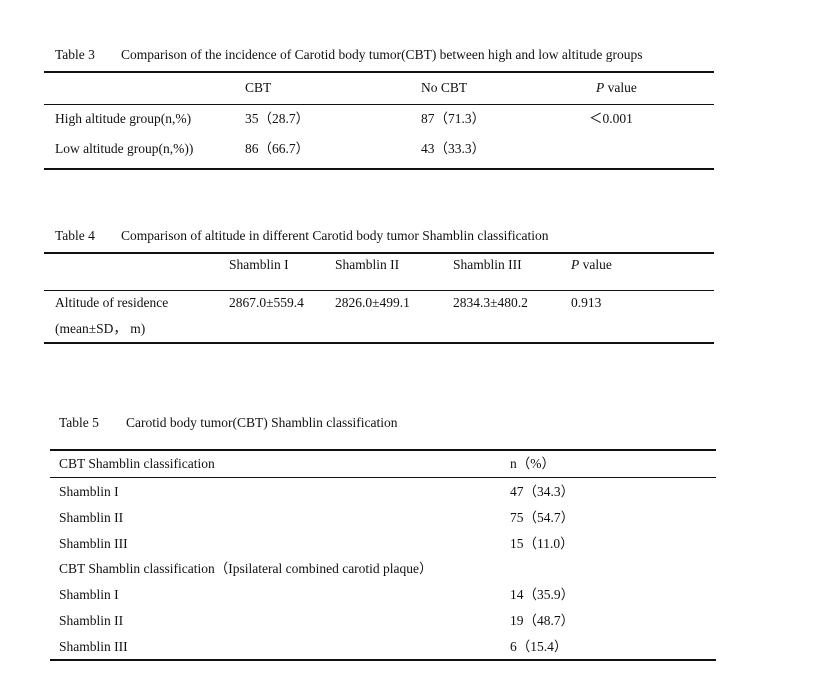  I want to click on table-label: Table 5, so click(79, 422).